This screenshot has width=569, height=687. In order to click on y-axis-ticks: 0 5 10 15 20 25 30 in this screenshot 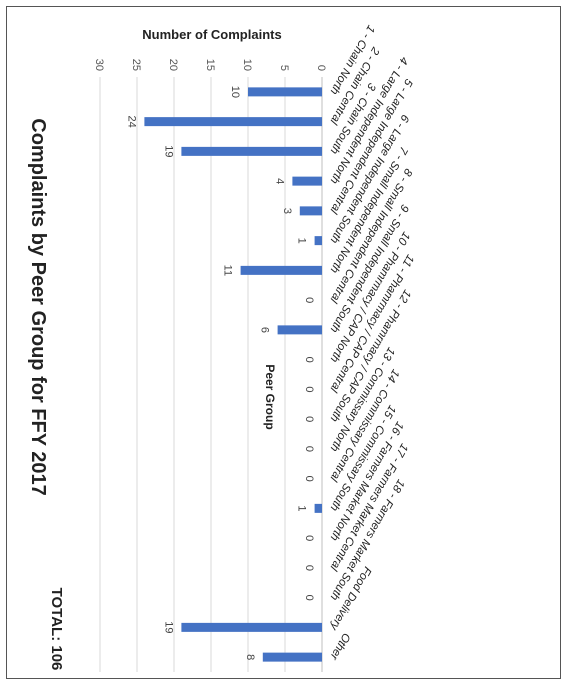, I will do `click(210, 65)`.